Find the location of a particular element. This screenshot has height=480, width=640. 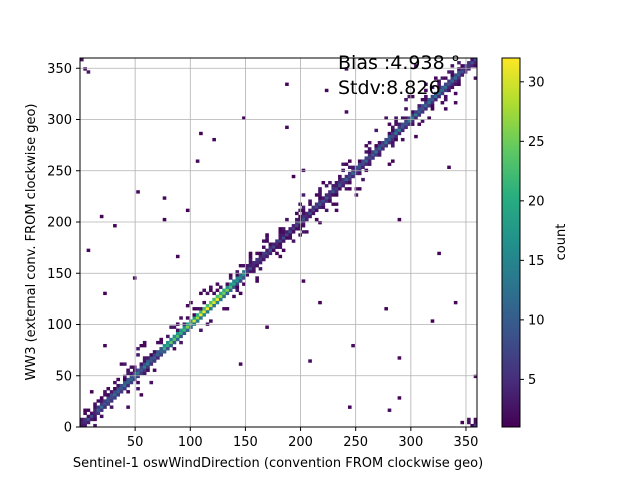

colorbar-tick-label: 15 is located at coordinates (536, 261).